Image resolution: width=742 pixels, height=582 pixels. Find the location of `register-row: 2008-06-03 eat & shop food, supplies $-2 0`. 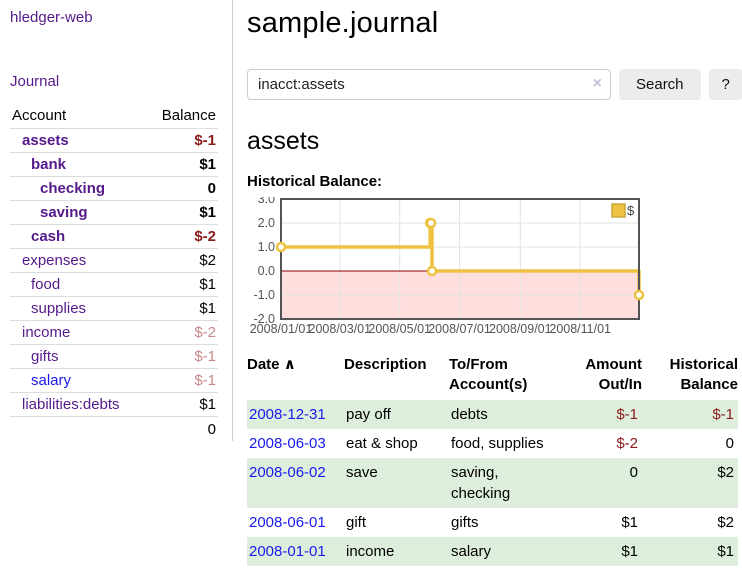

register-row: 2008-06-03 eat & shop food, supplies $-2 0 is located at coordinates (492, 443).